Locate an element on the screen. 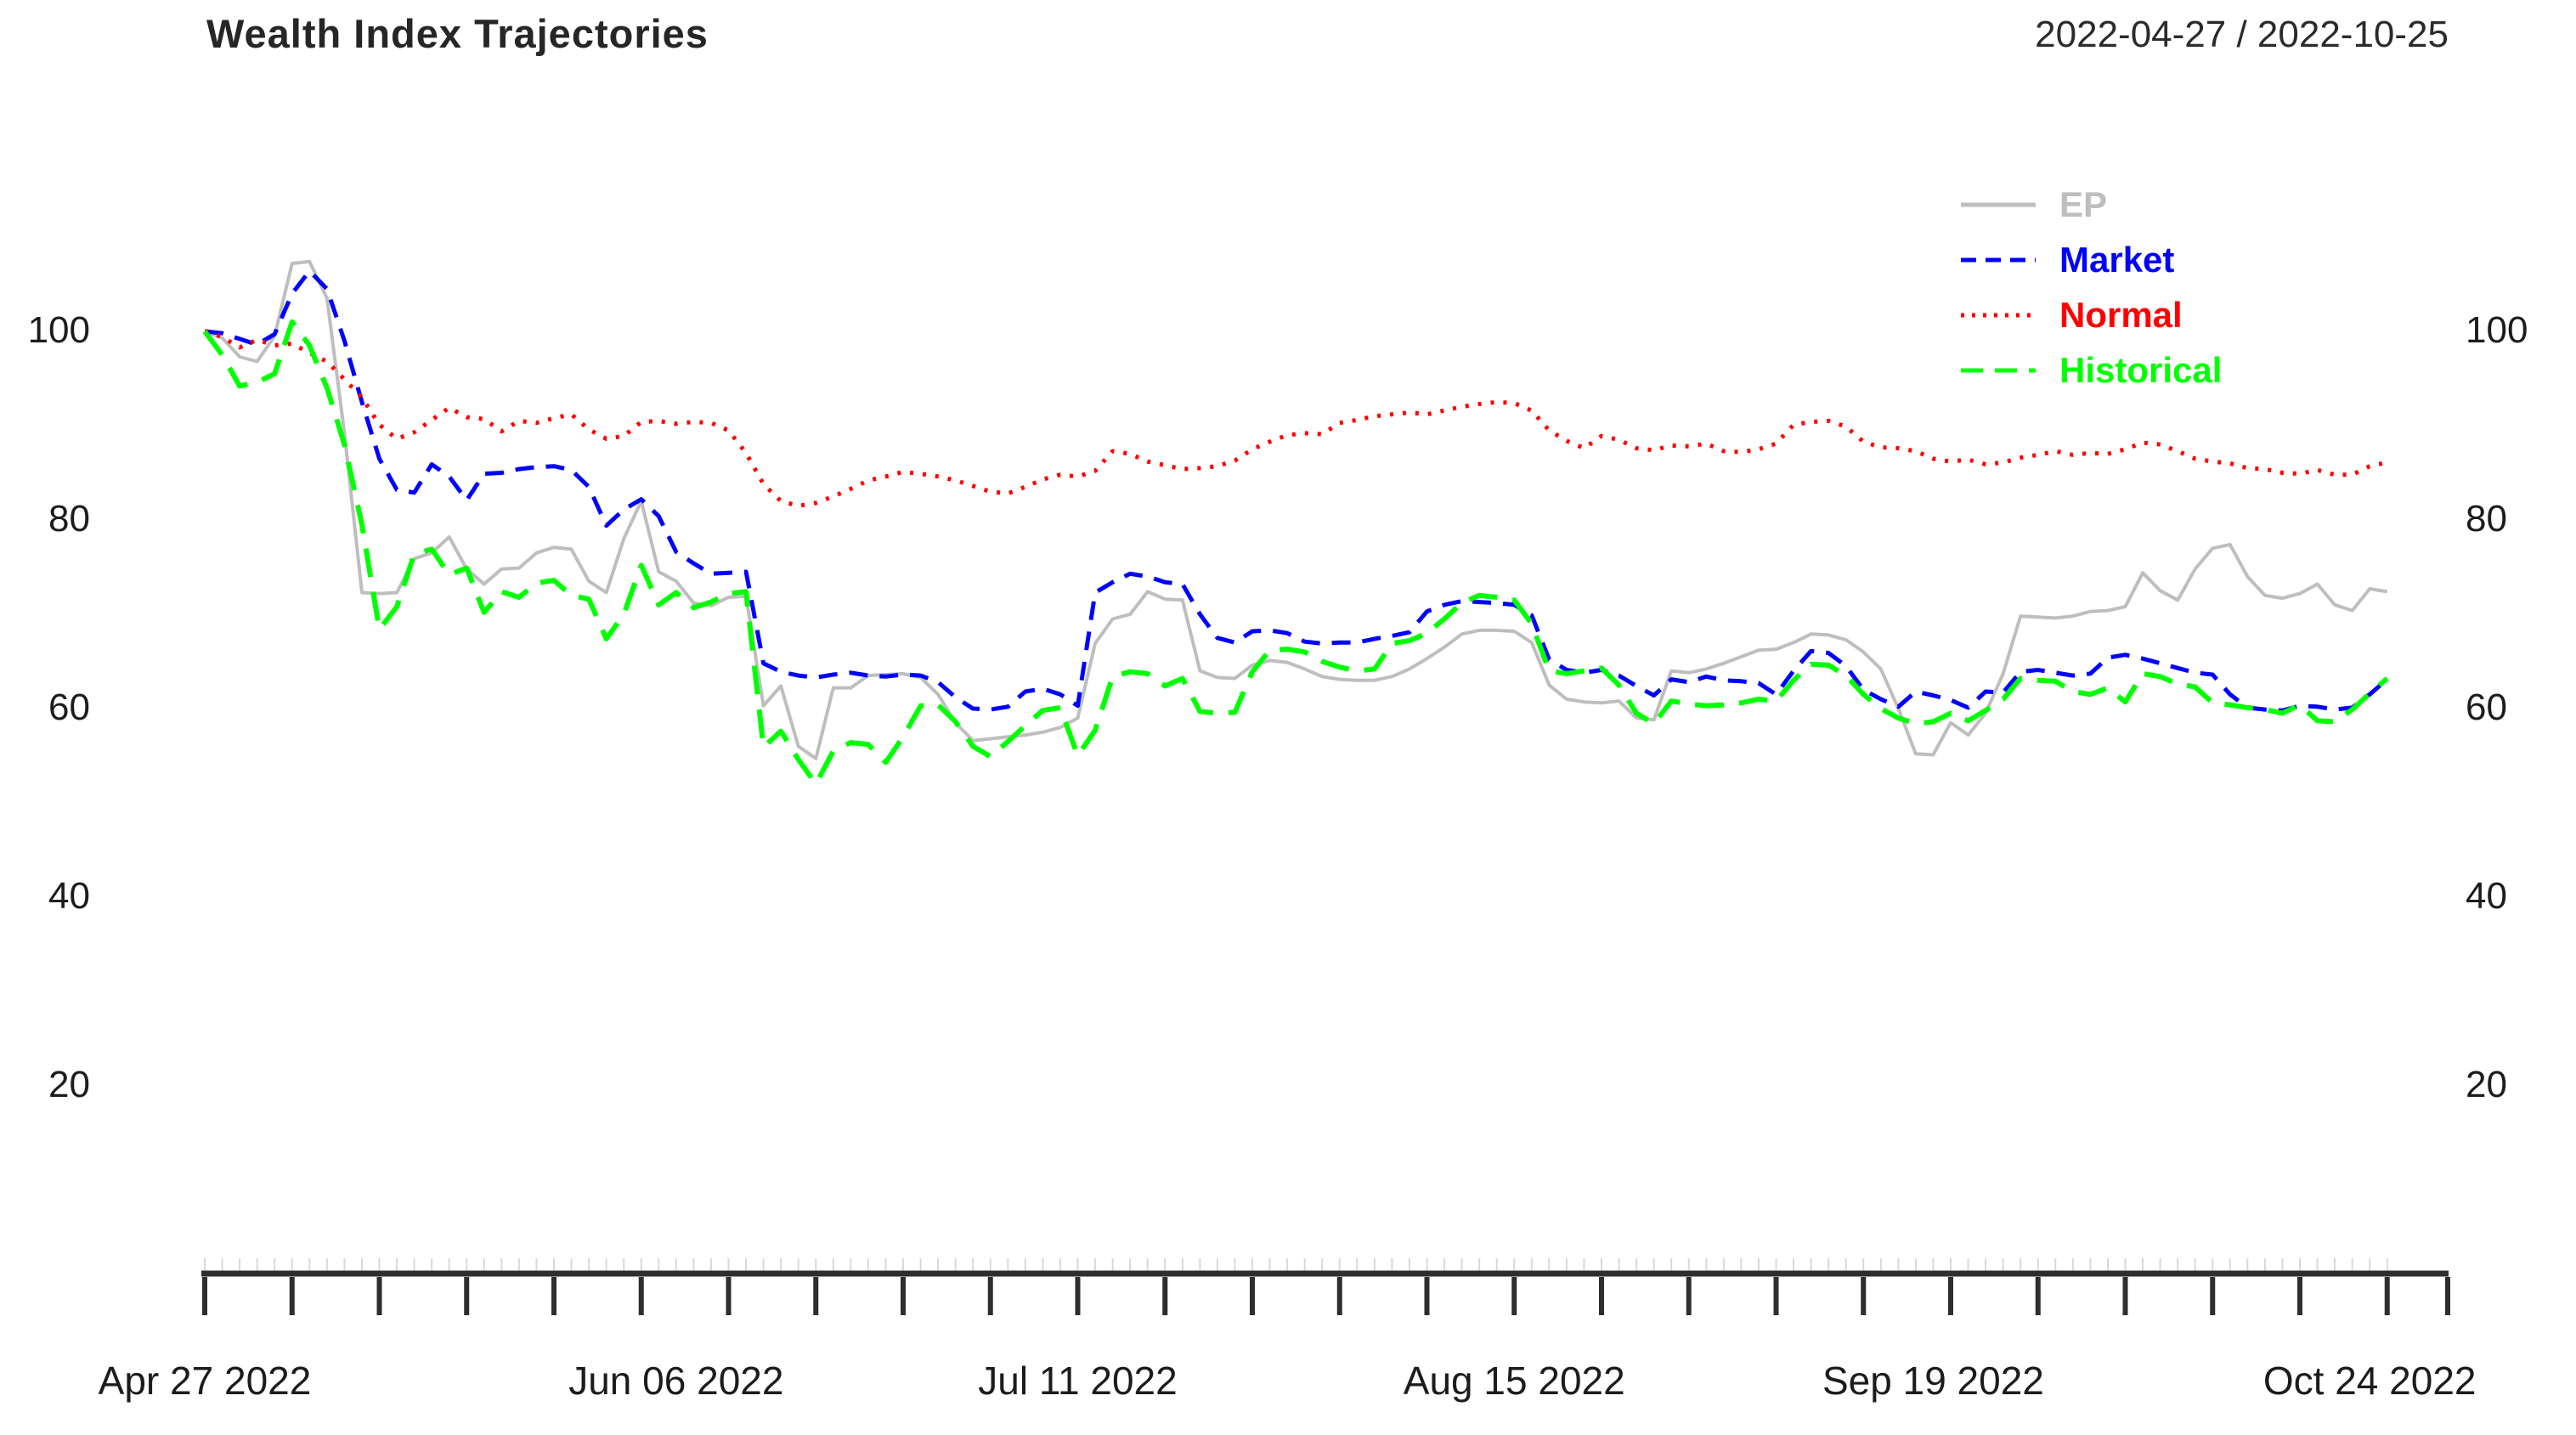 Image resolution: width=2576 pixels, height=1435 pixels. y-tick-label-left-80: 80 is located at coordinates (69, 519).